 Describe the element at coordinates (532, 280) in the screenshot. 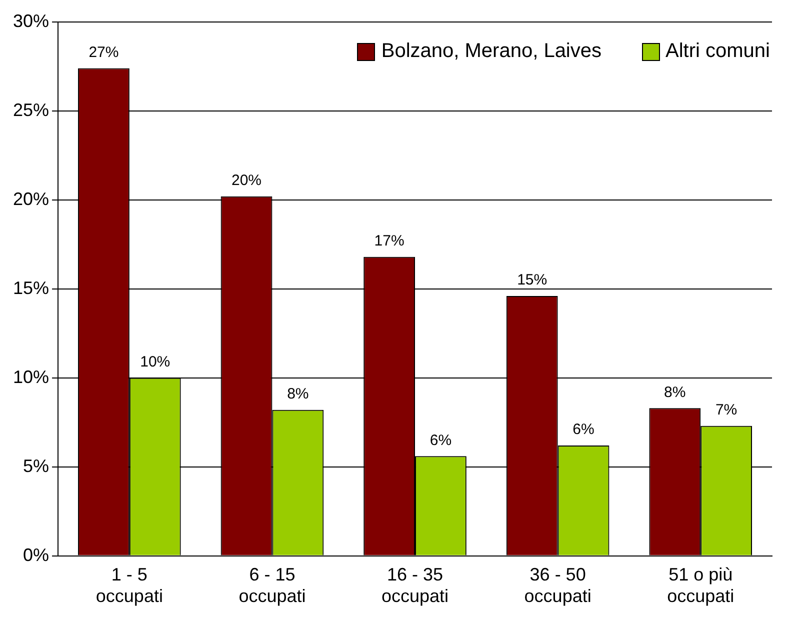

I see `data-label: 15%` at that location.